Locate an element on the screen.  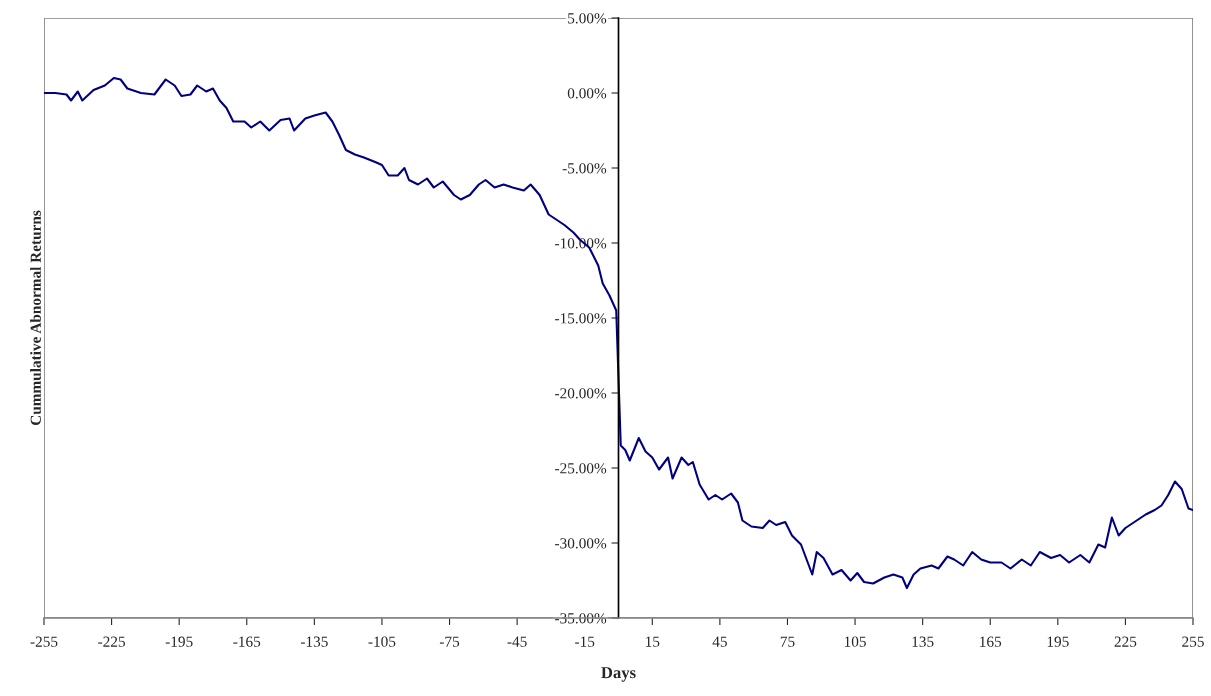
x-tick-label: -15 is located at coordinates (585, 641).